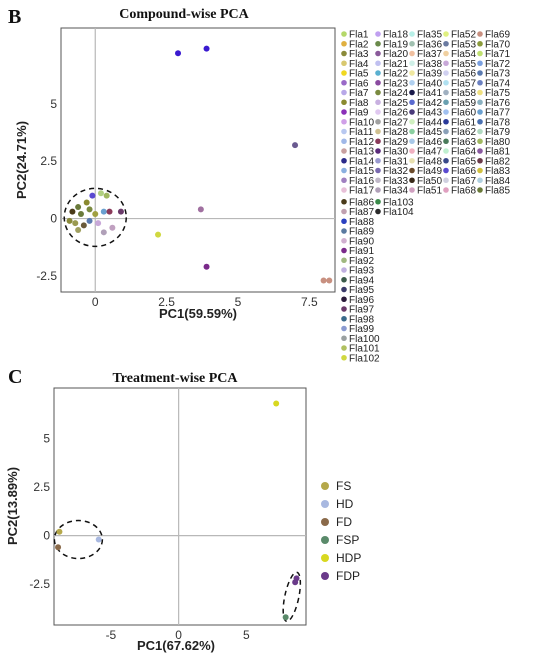 This screenshot has height=660, width=550. I want to click on panel-b-legend-label: Fla36, so click(429, 44).